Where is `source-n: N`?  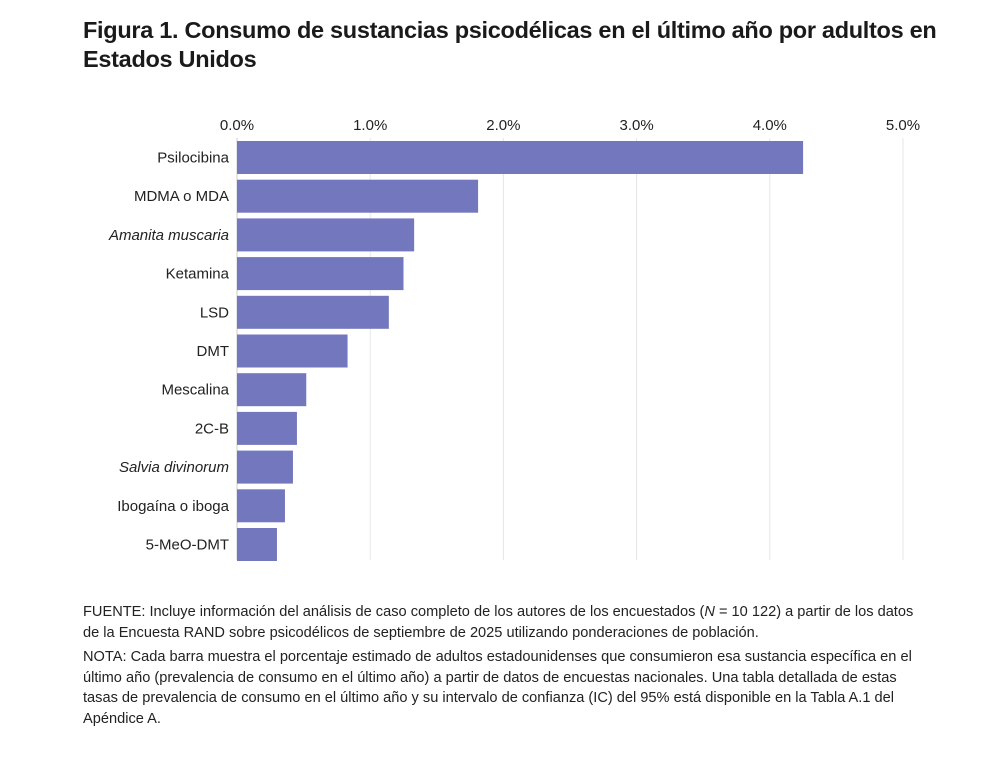
source-n: N is located at coordinates (709, 612).